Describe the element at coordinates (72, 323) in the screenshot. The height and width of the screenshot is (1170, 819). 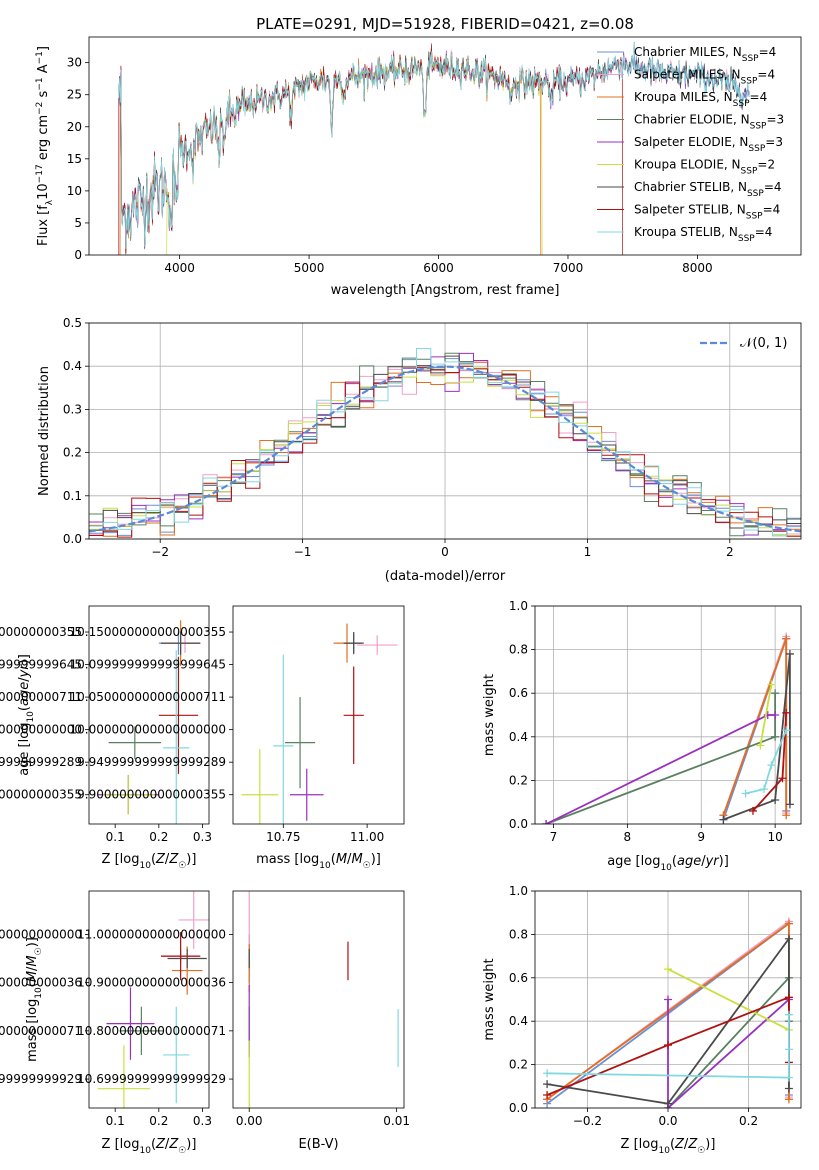
I see `y-tick-label: 0.5` at that location.